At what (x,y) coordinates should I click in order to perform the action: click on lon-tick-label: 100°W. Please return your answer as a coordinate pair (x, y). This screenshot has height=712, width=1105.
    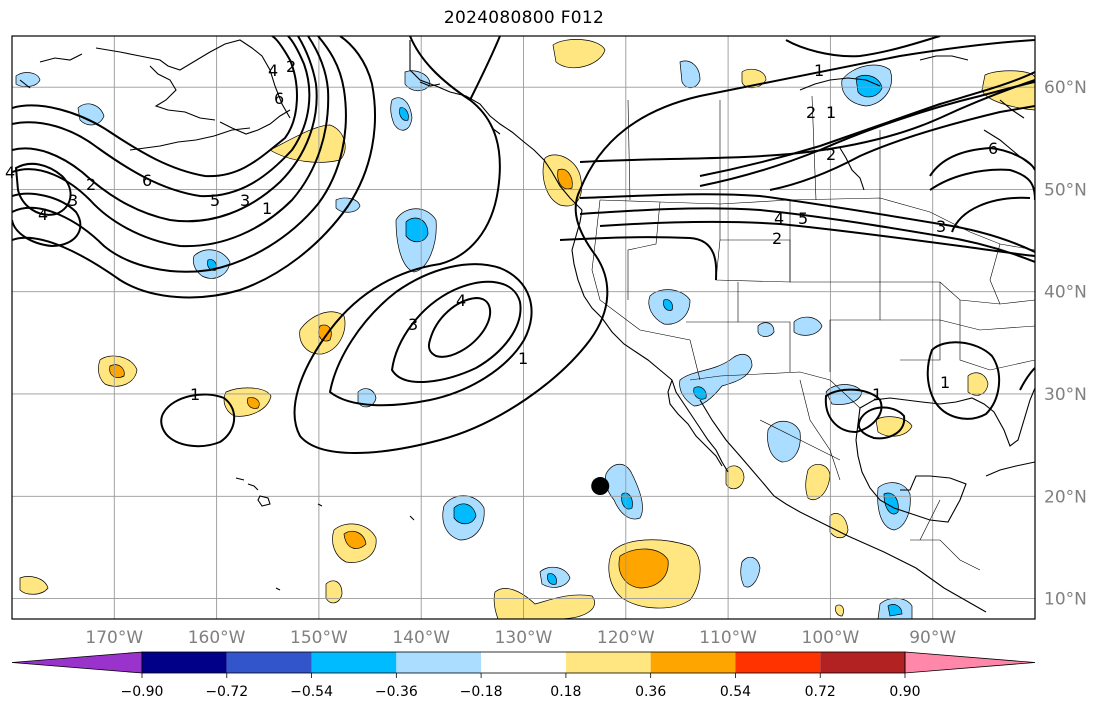
    Looking at the image, I should click on (831, 638).